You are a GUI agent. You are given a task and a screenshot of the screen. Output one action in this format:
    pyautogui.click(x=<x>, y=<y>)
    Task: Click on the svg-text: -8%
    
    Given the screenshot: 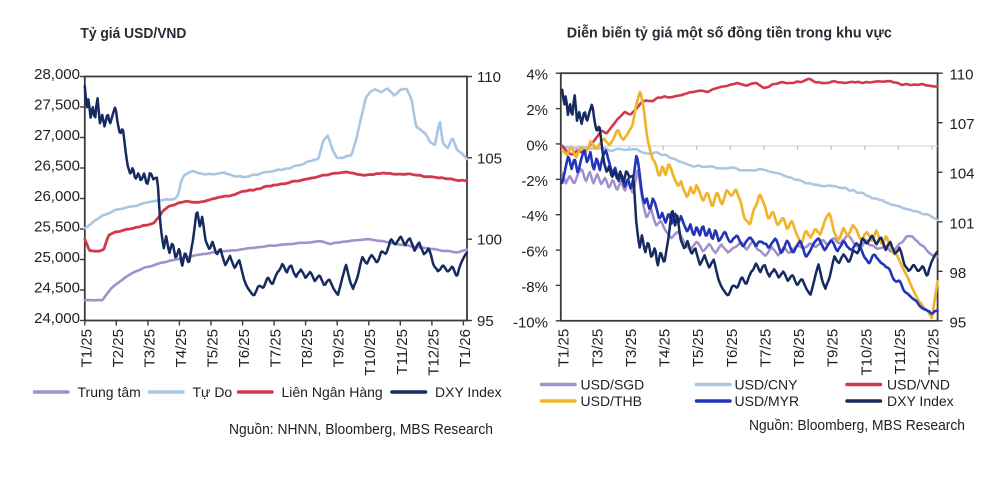 What is the action you would take?
    pyautogui.click(x=534, y=287)
    